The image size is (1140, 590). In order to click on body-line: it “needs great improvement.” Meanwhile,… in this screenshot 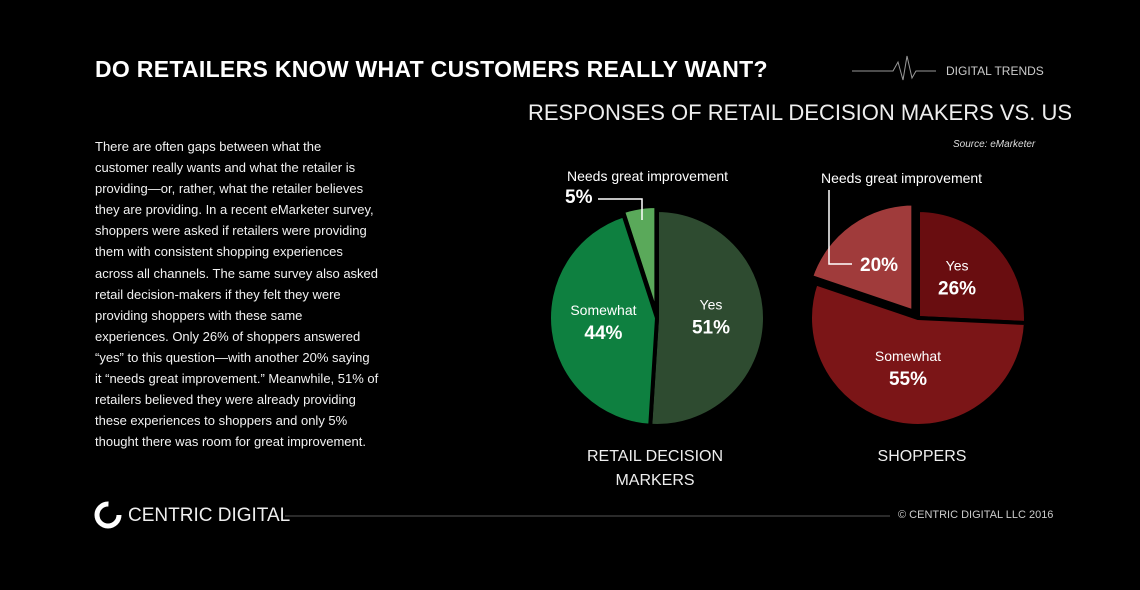, I will do `click(237, 379)`.